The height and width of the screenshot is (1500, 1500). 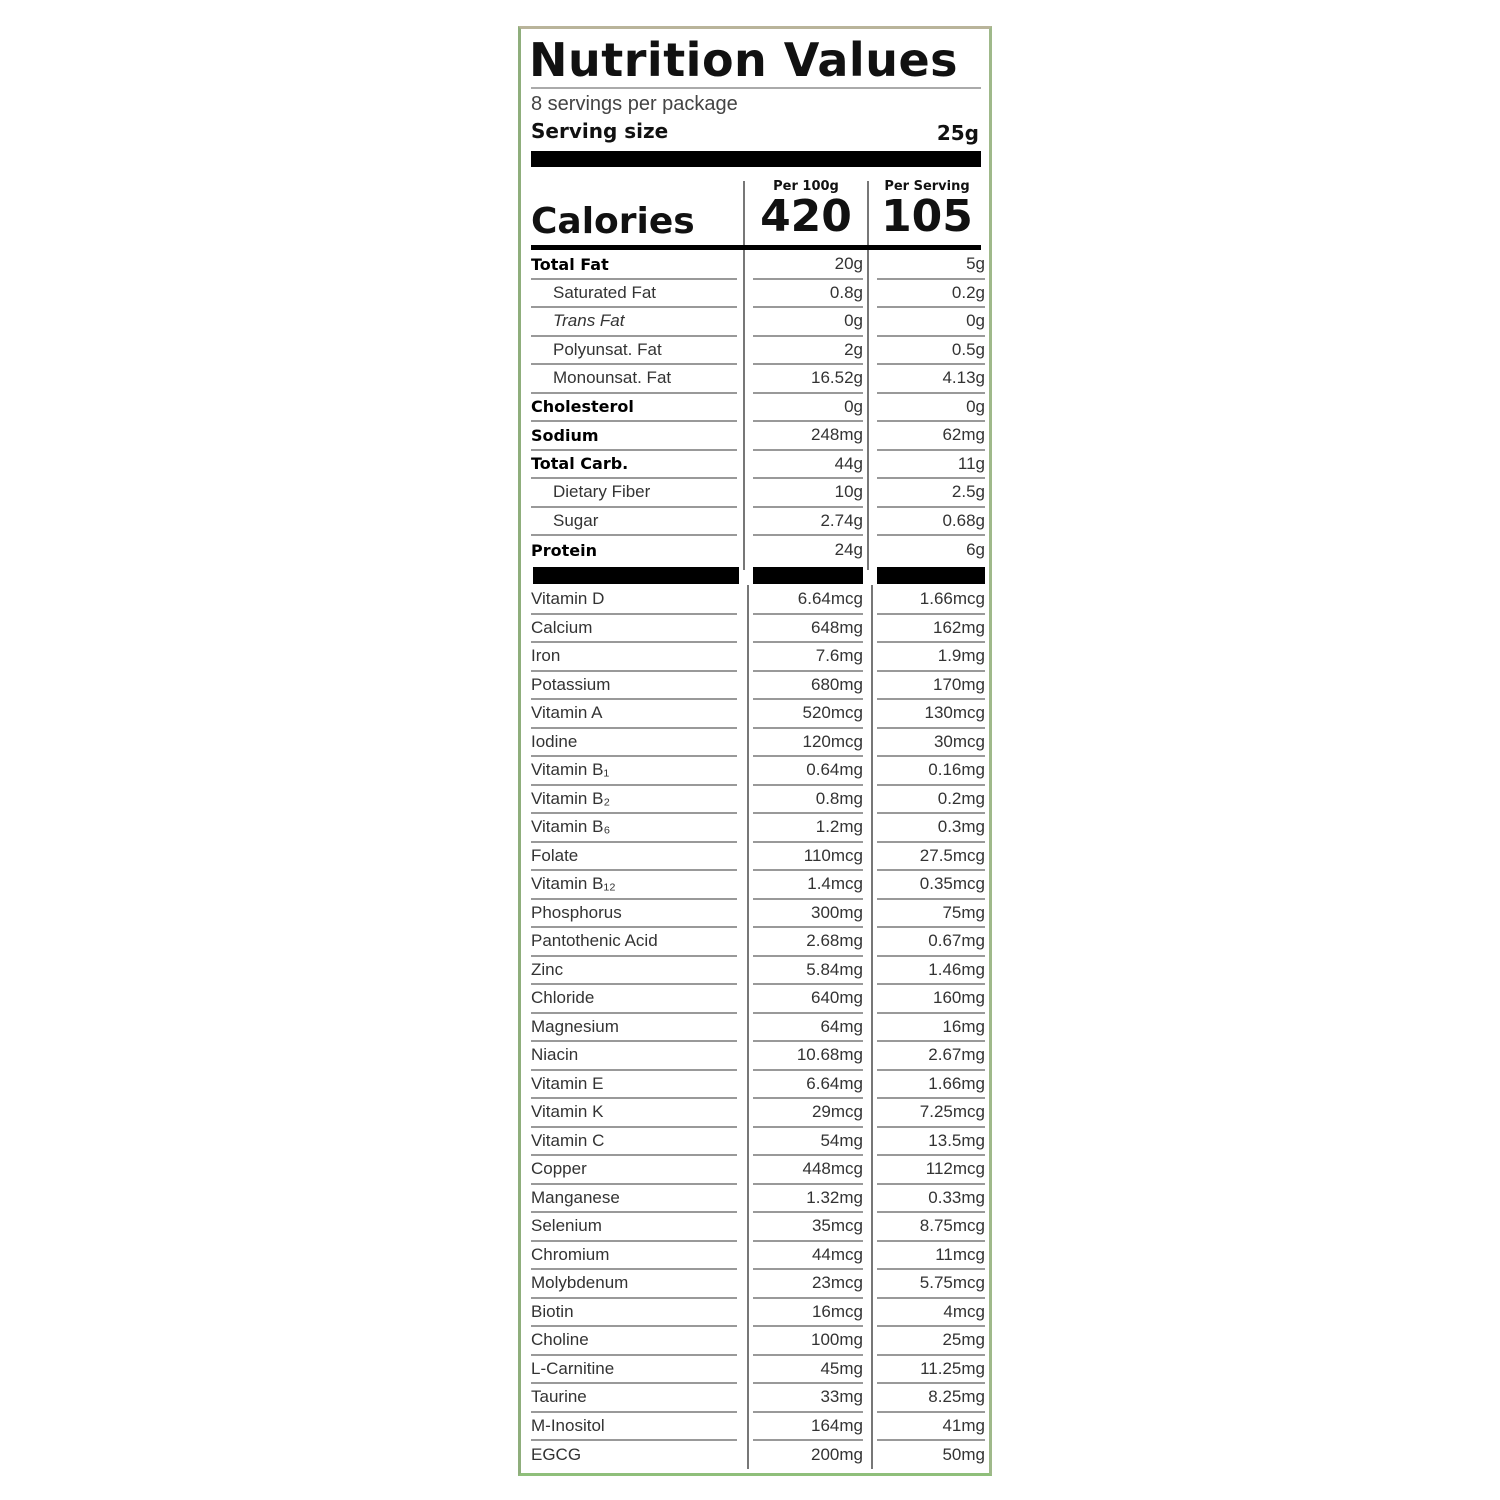 I want to click on value-per-100g: 16.52g, so click(x=808, y=379).